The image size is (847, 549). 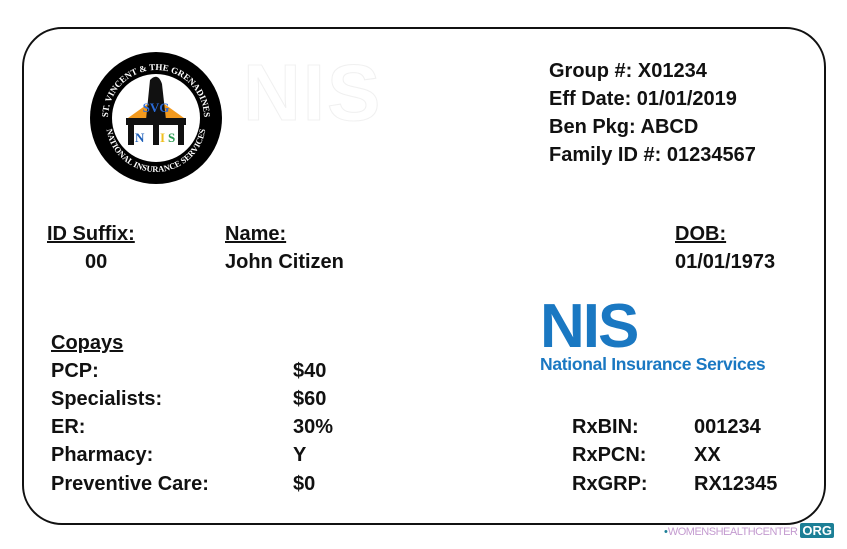 What do you see at coordinates (817, 530) in the screenshot?
I see `footer-tld-badge: ORG` at bounding box center [817, 530].